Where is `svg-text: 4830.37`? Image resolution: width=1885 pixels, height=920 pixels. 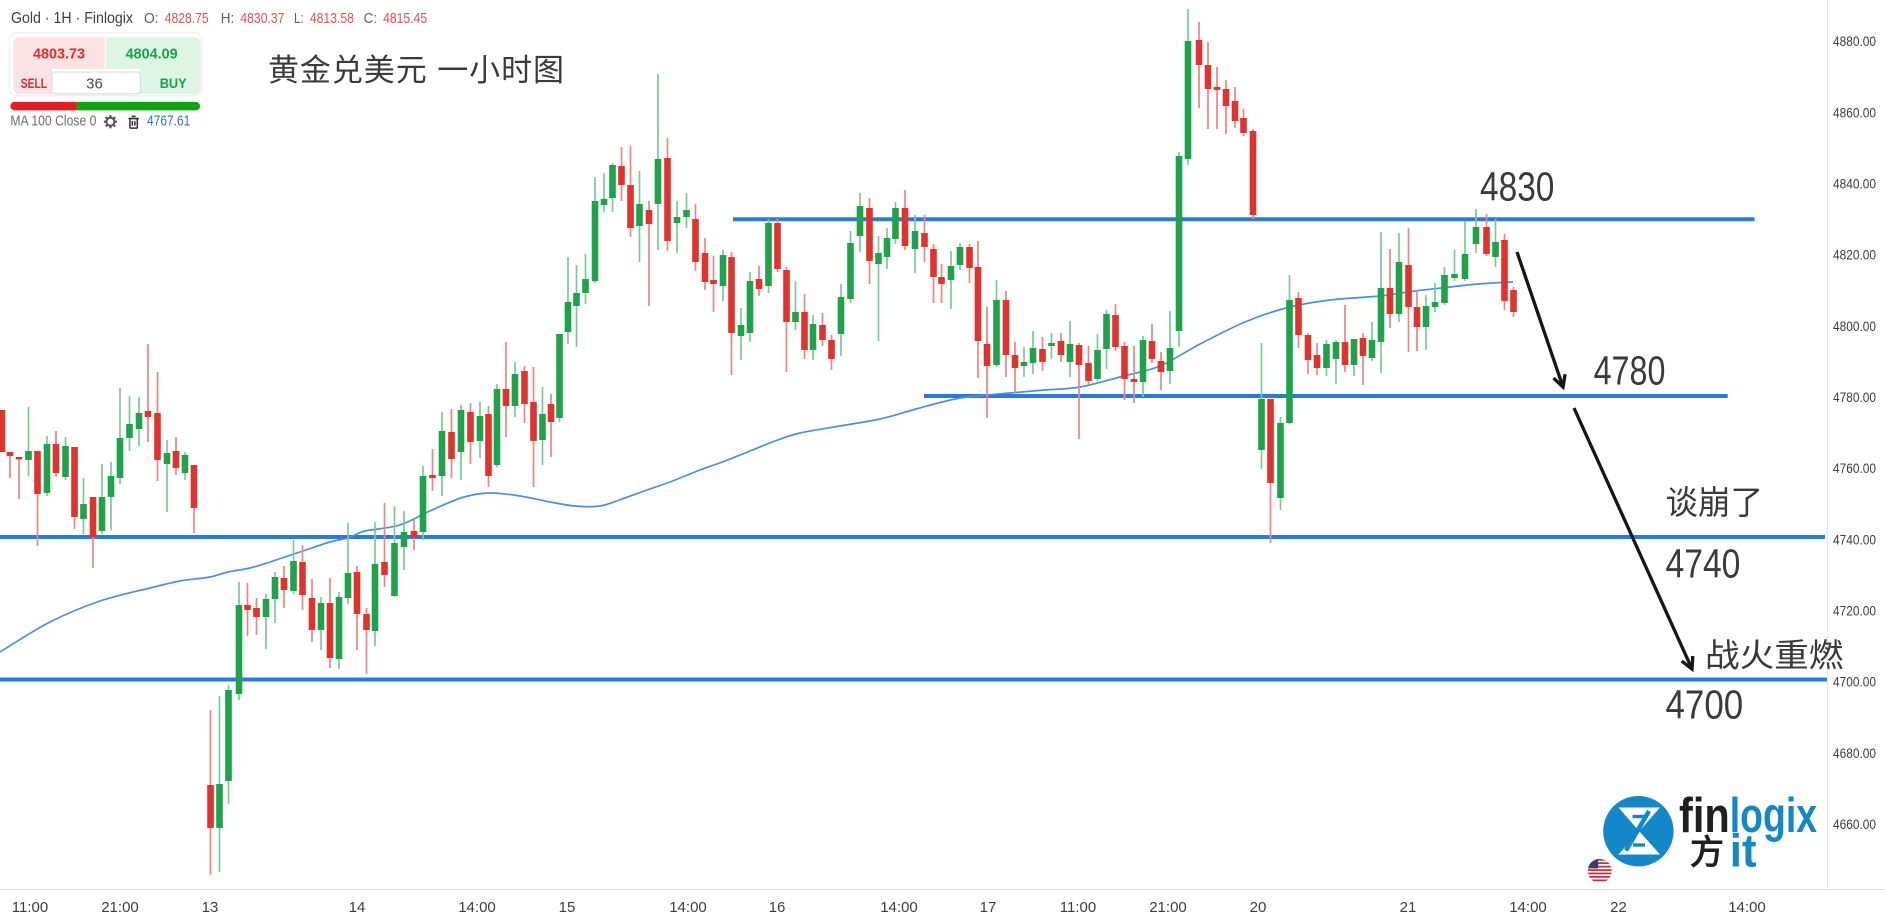 svg-text: 4830.37 is located at coordinates (262, 19).